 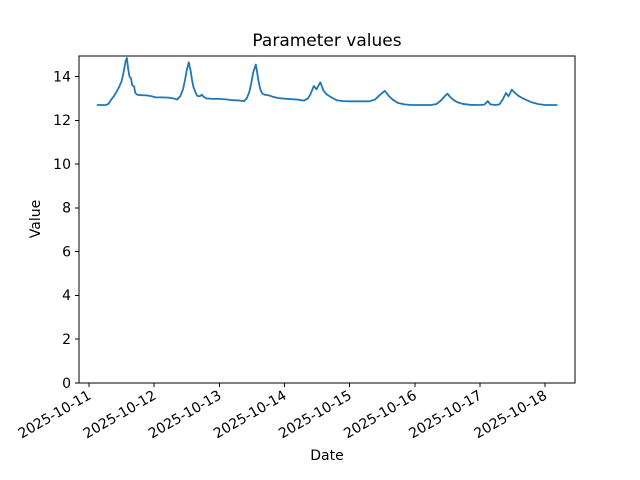 What do you see at coordinates (62, 77) in the screenshot?
I see `y-tick-label: 14` at bounding box center [62, 77].